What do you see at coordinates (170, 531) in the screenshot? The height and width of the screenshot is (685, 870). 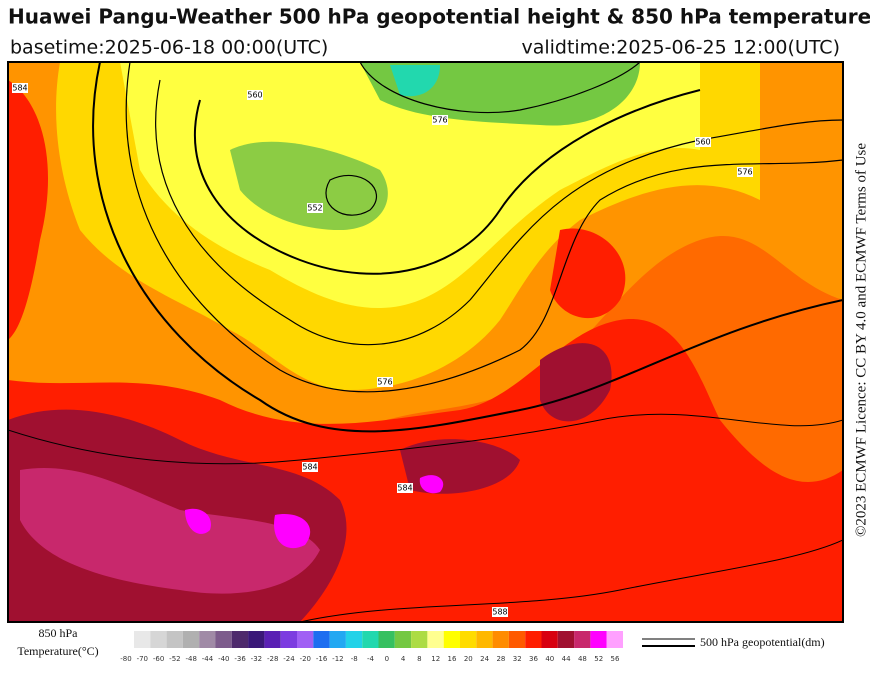 I see `extreme-area` at bounding box center [170, 531].